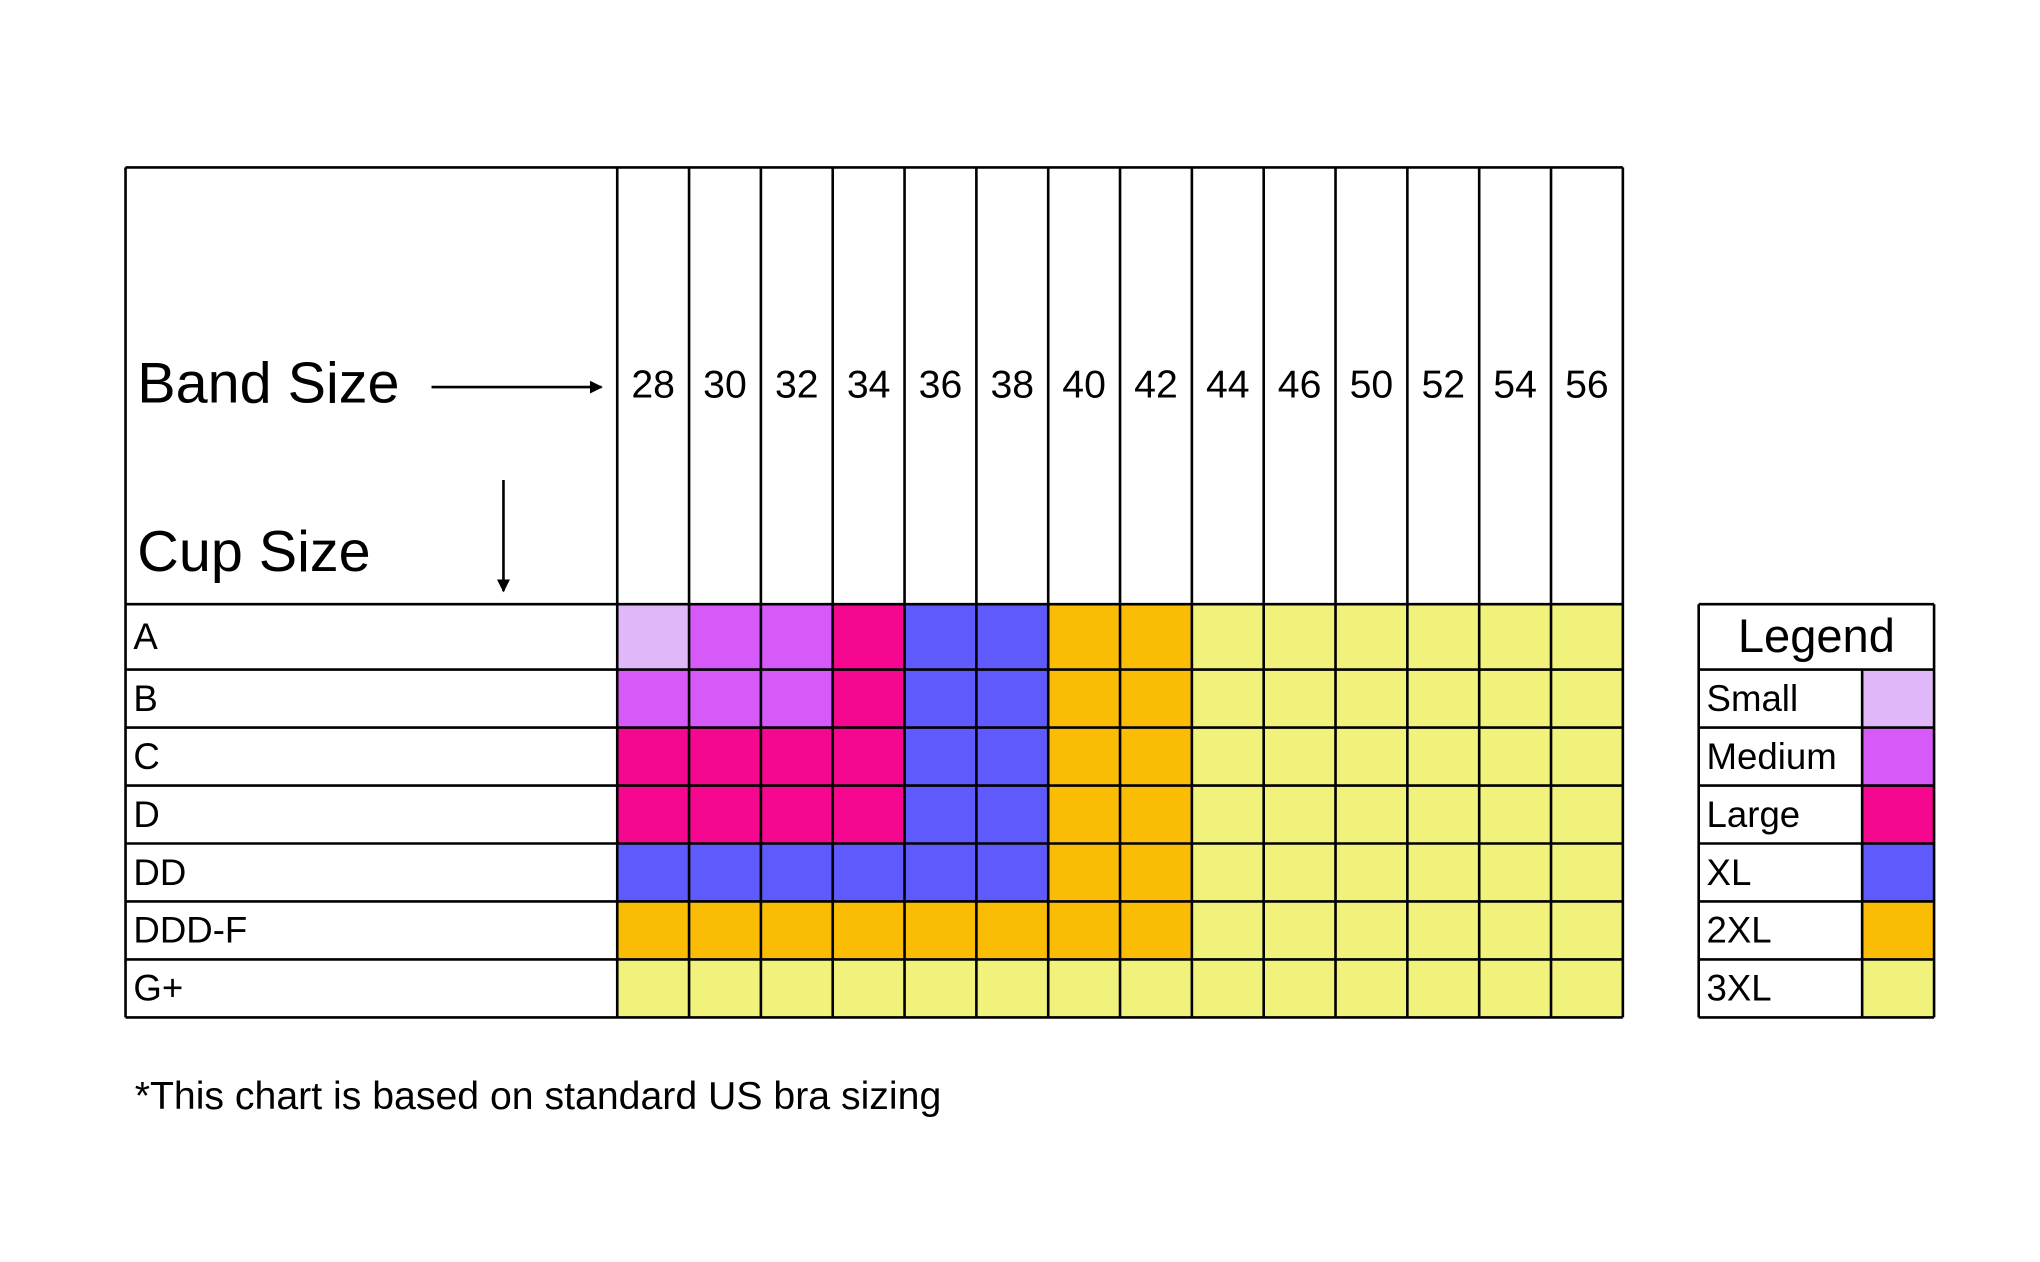  I want to click on band-label: 40, so click(1084, 384).